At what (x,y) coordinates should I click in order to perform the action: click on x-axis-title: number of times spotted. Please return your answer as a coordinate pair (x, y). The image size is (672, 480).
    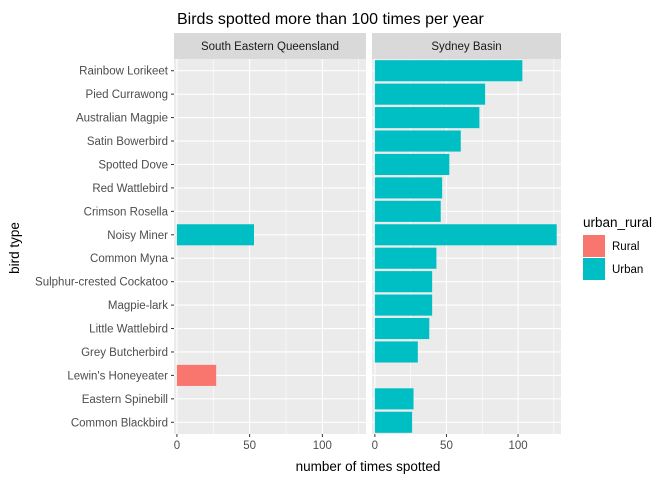
    Looking at the image, I should click on (368, 466).